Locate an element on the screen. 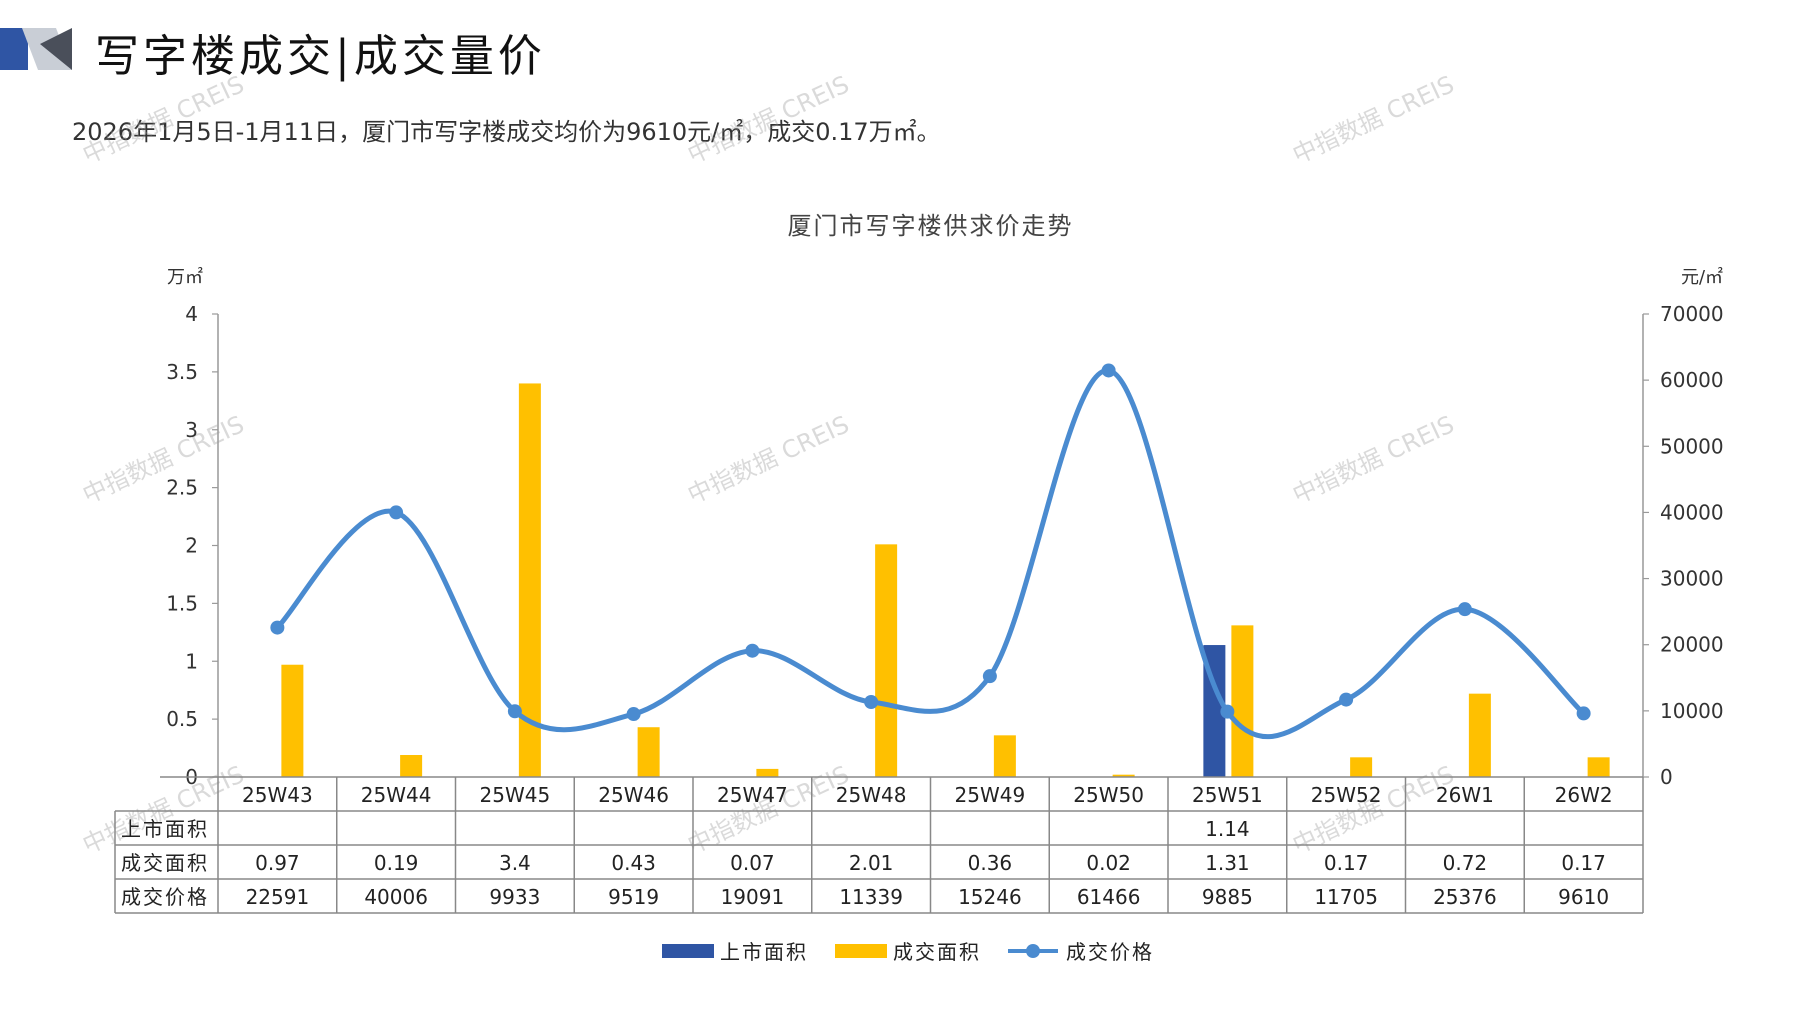 The image size is (1797, 1010). table-cell-value: 9519 is located at coordinates (633, 897).